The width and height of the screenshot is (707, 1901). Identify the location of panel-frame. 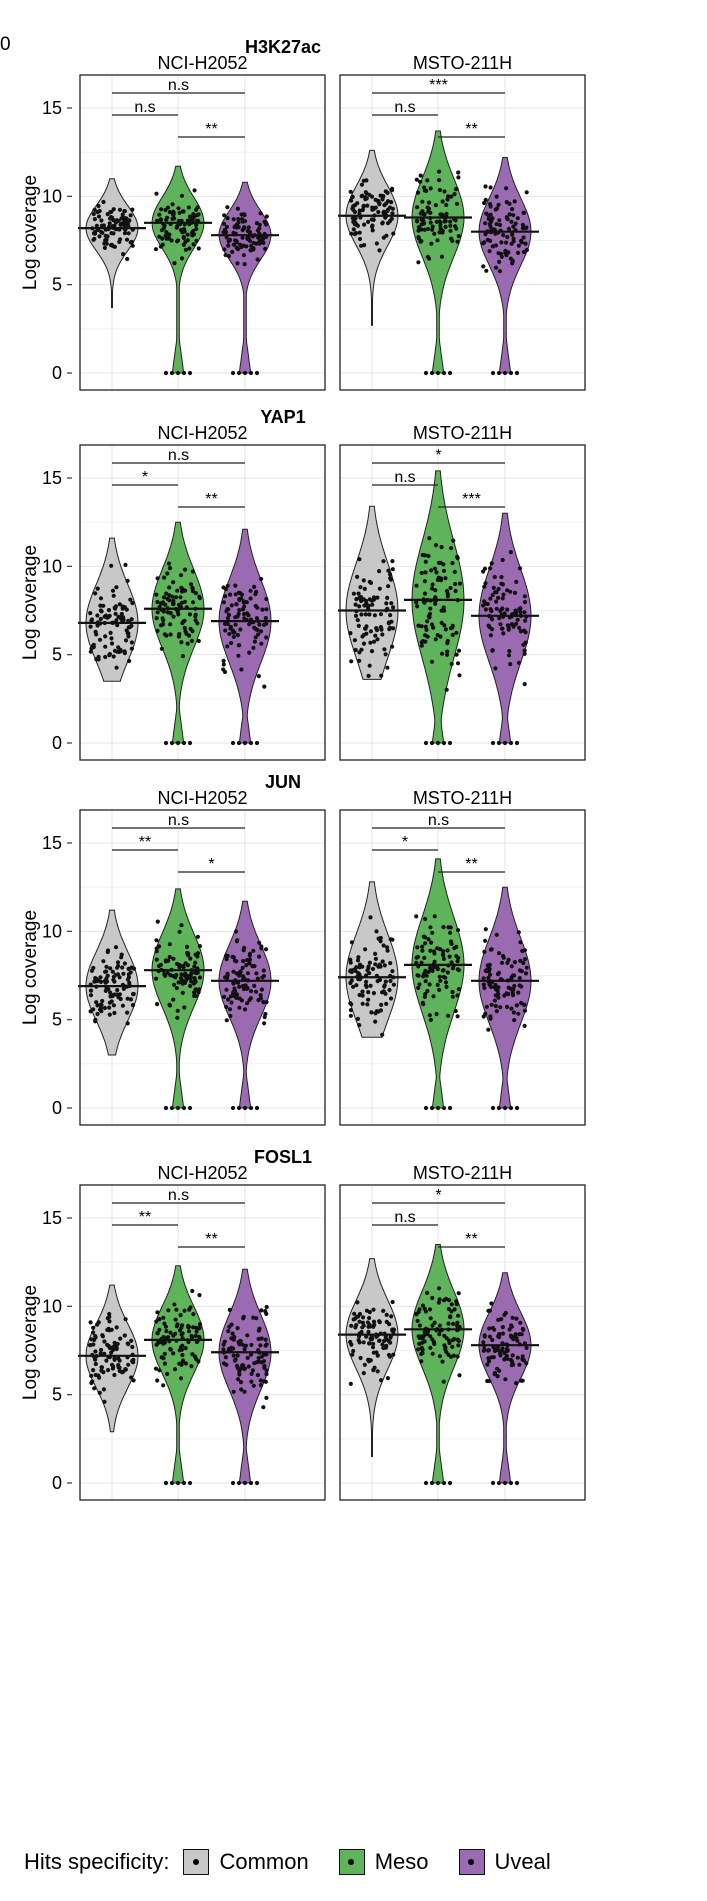
(462, 1342).